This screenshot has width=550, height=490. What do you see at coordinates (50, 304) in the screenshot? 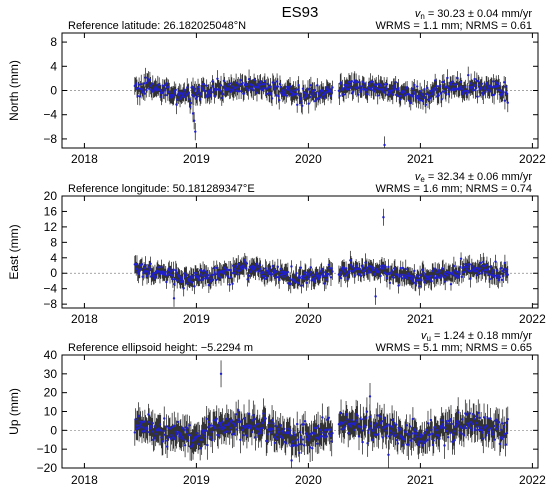
I see `y-tick-label: −8` at bounding box center [50, 304].